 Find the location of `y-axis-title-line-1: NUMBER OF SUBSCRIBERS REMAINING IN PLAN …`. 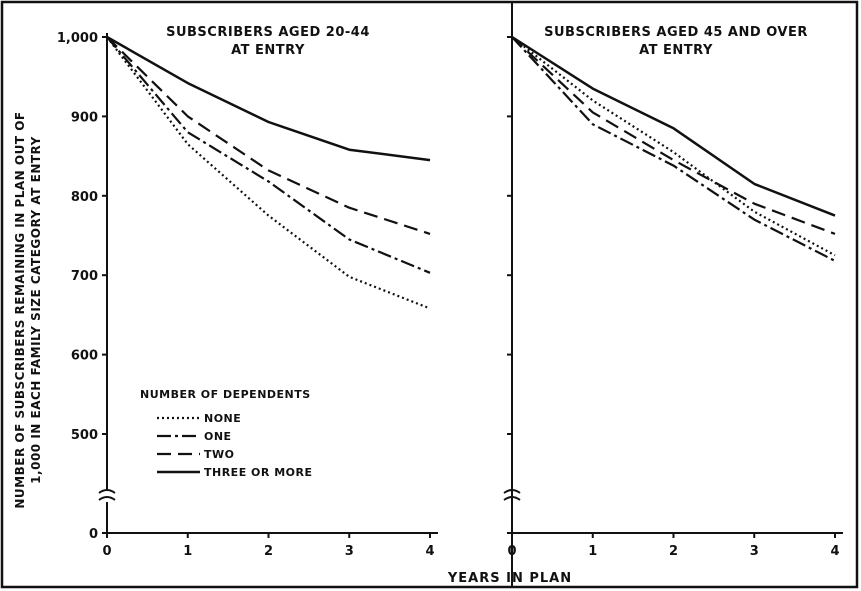

y-axis-title-line-1: NUMBER OF SUBSCRIBERS REMAINING IN PLAN … is located at coordinates (20, 309).